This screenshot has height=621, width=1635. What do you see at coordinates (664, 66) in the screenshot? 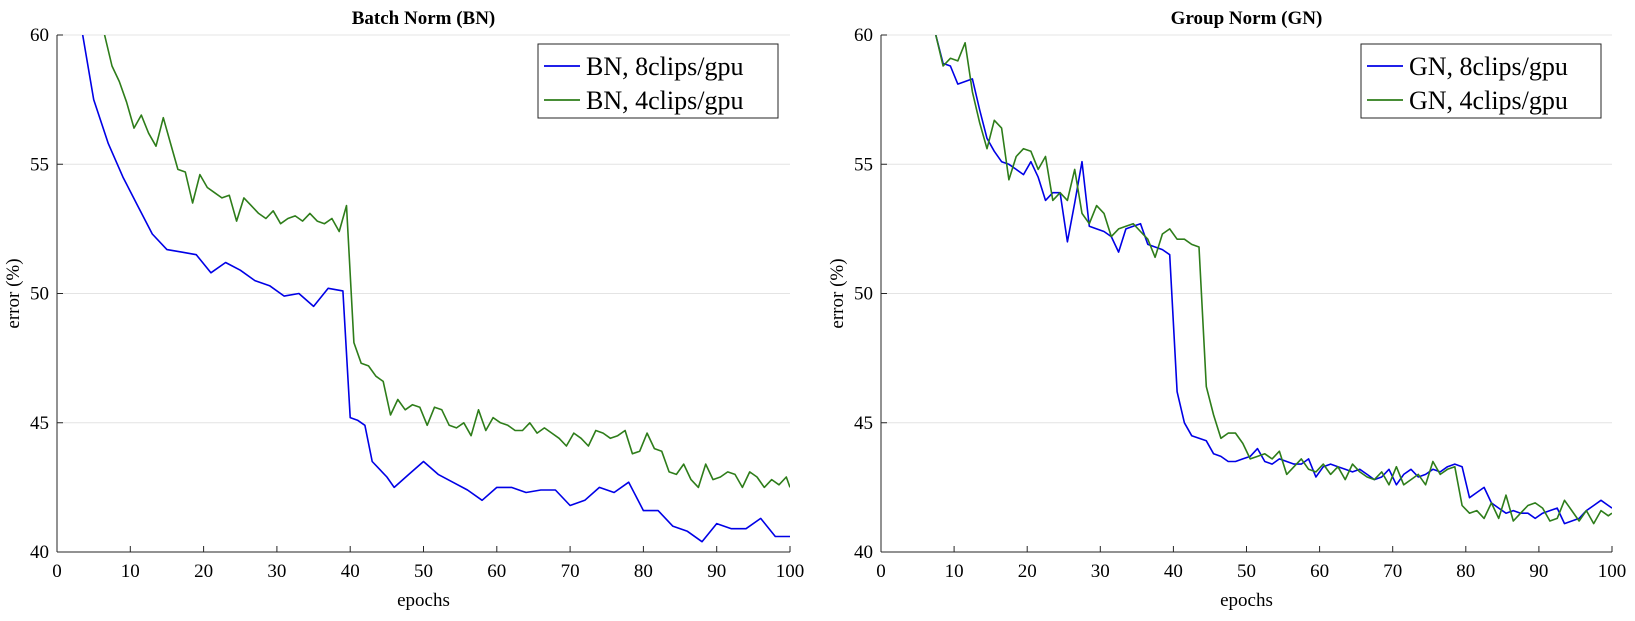
I see `legend-label-1: BN, 8clips/gpu` at bounding box center [664, 66].